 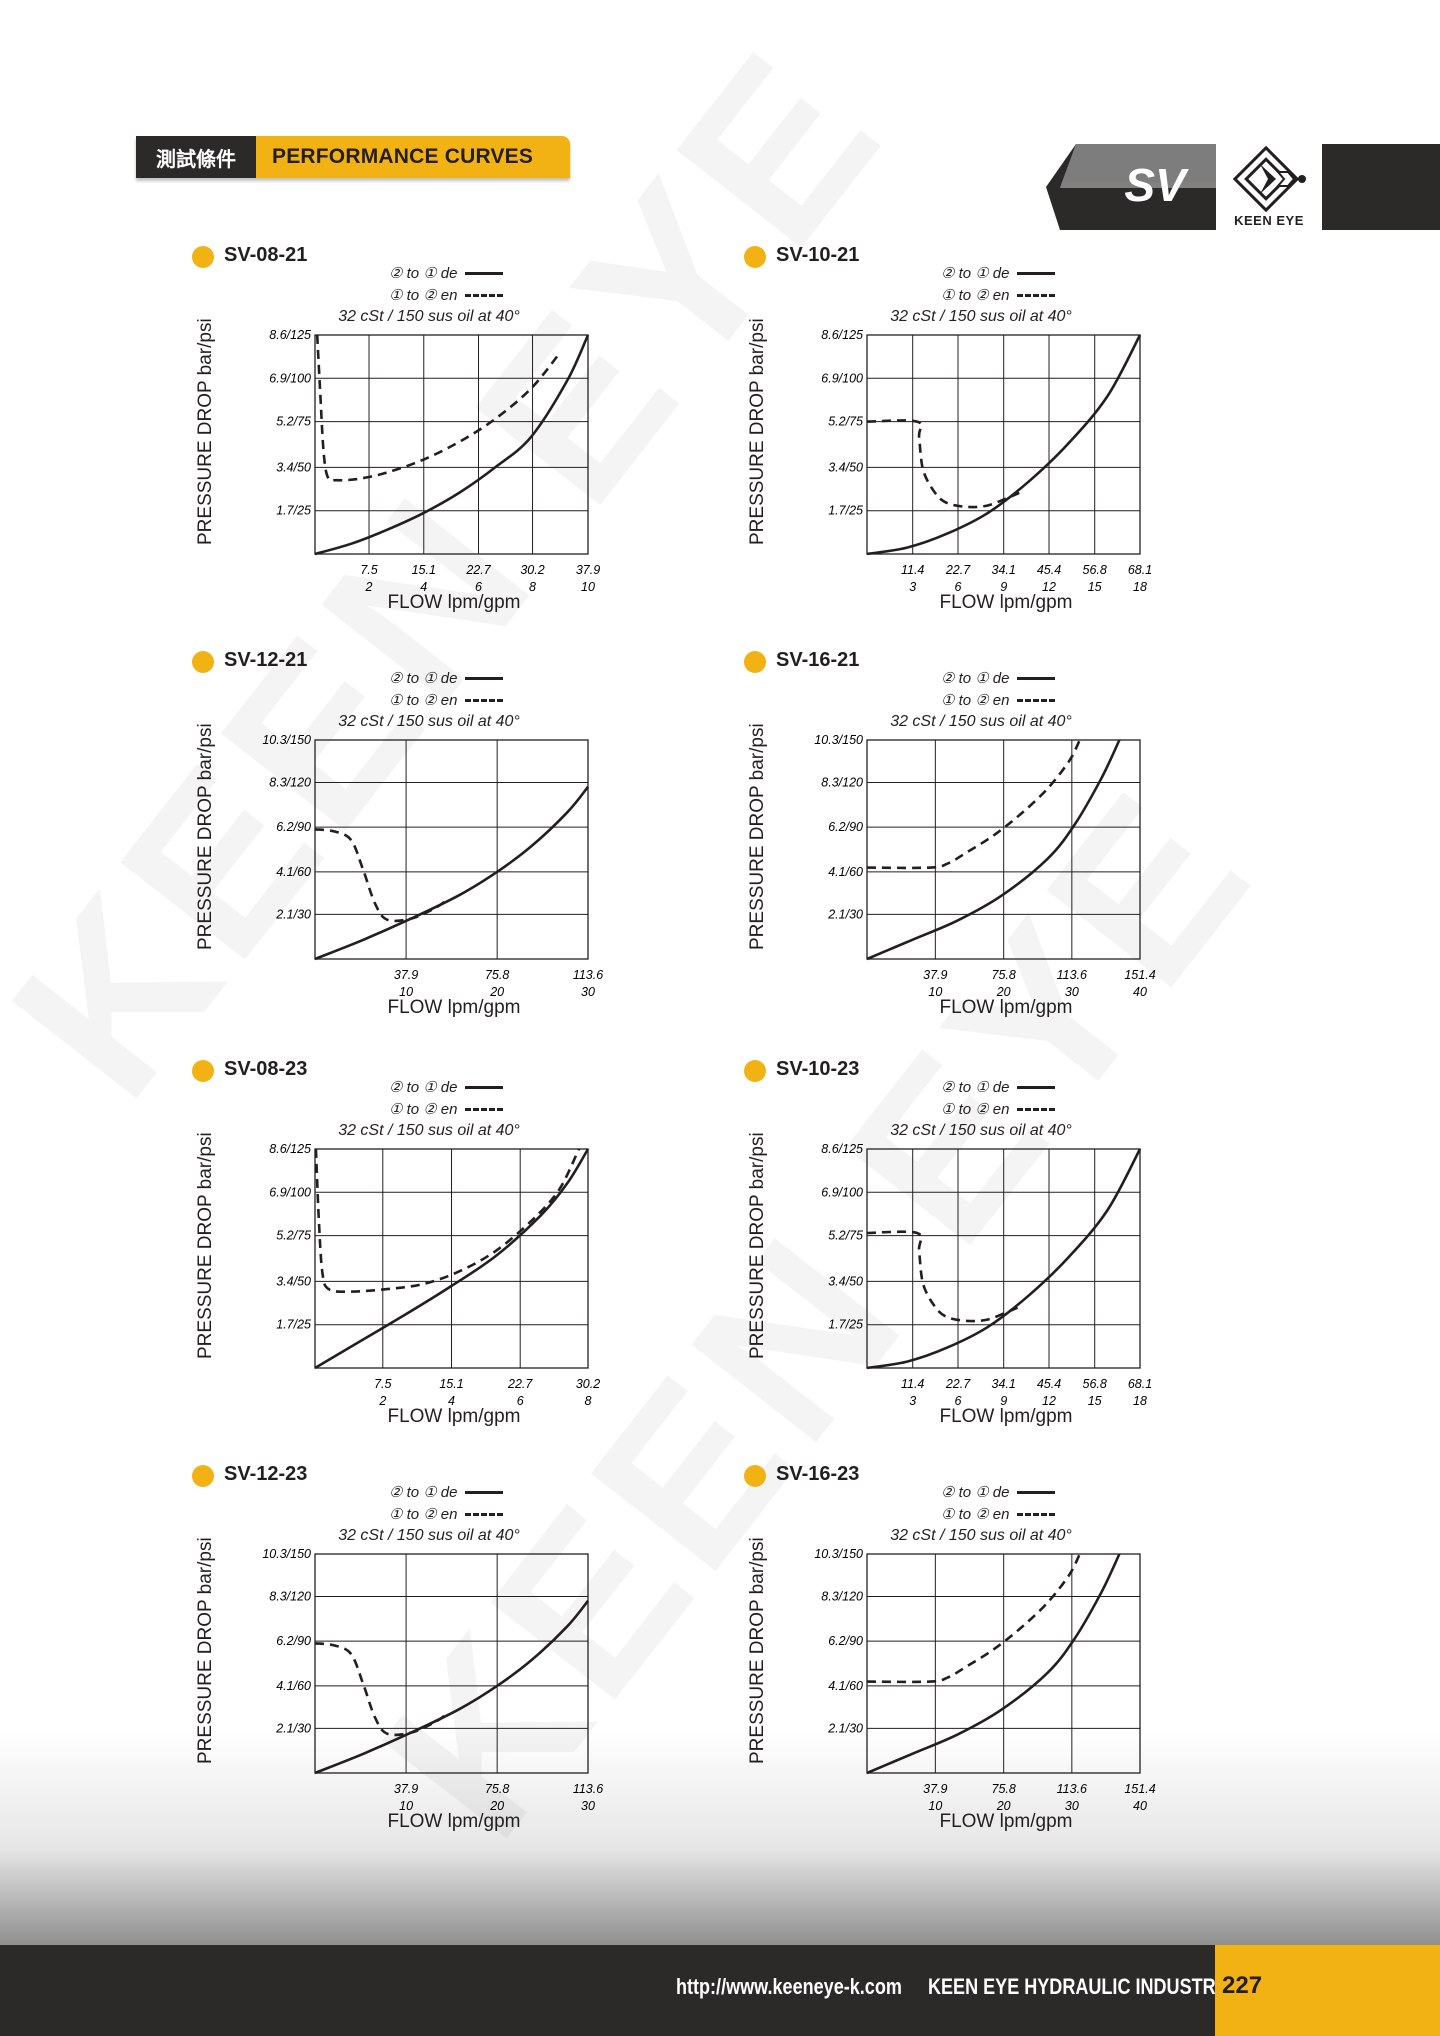 What do you see at coordinates (353, 157) in the screenshot?
I see `section-tag: 測試條件 PERFORMANCE CURVES` at bounding box center [353, 157].